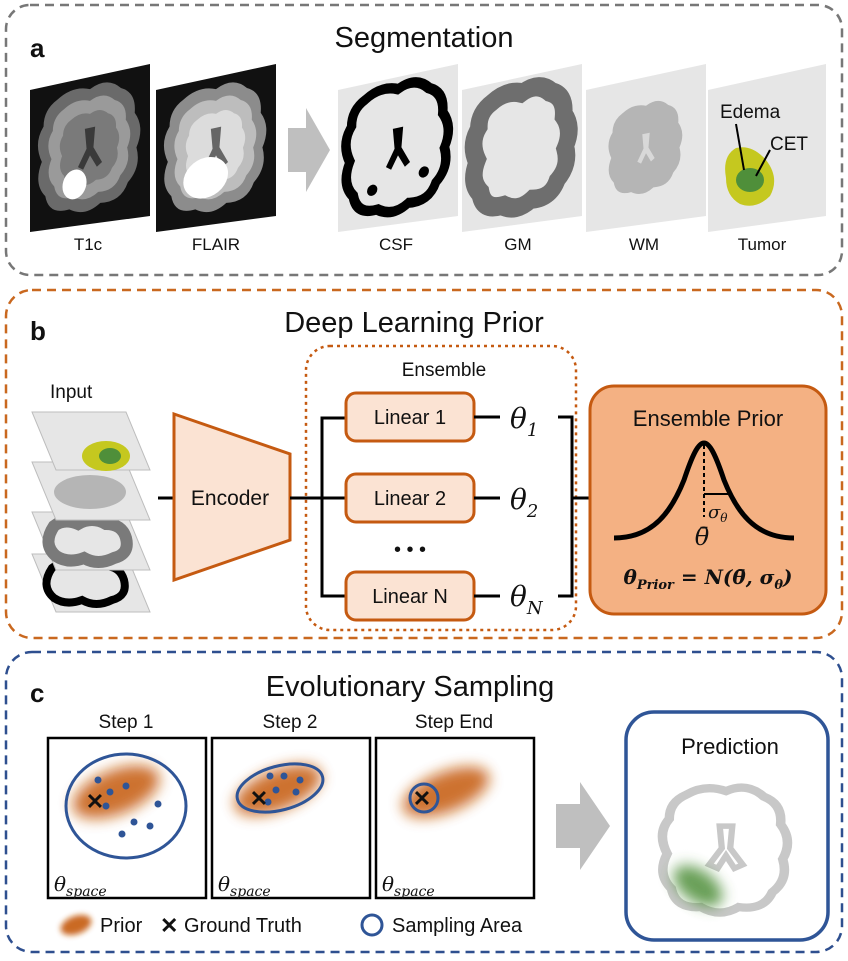  I want to click on gm-label: GM, so click(517, 244).